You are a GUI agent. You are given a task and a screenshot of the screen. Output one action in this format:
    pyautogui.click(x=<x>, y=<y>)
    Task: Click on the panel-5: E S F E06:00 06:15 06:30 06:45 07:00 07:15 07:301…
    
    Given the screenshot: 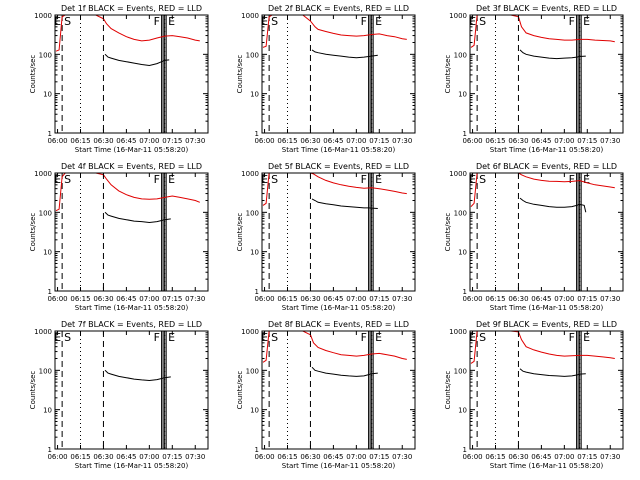 What is the action you would take?
    pyautogui.click(x=326, y=237)
    